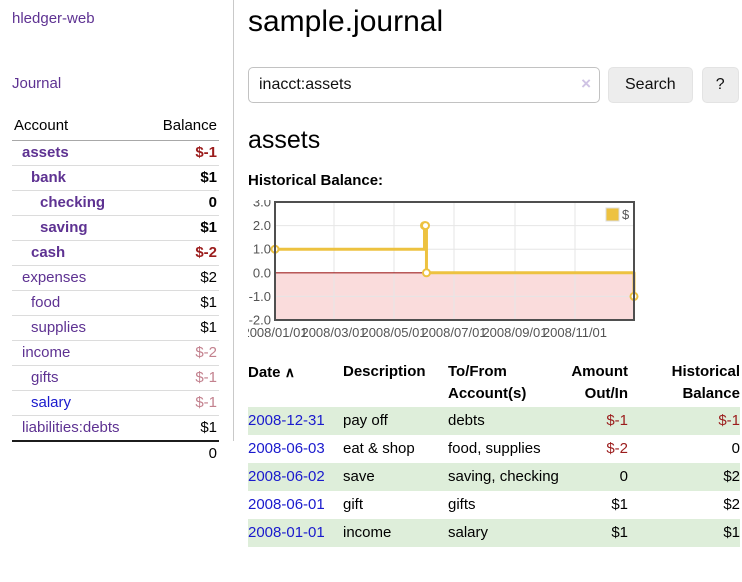 The image size is (742, 582). I want to click on register-header-description: Description, so click(384, 371).